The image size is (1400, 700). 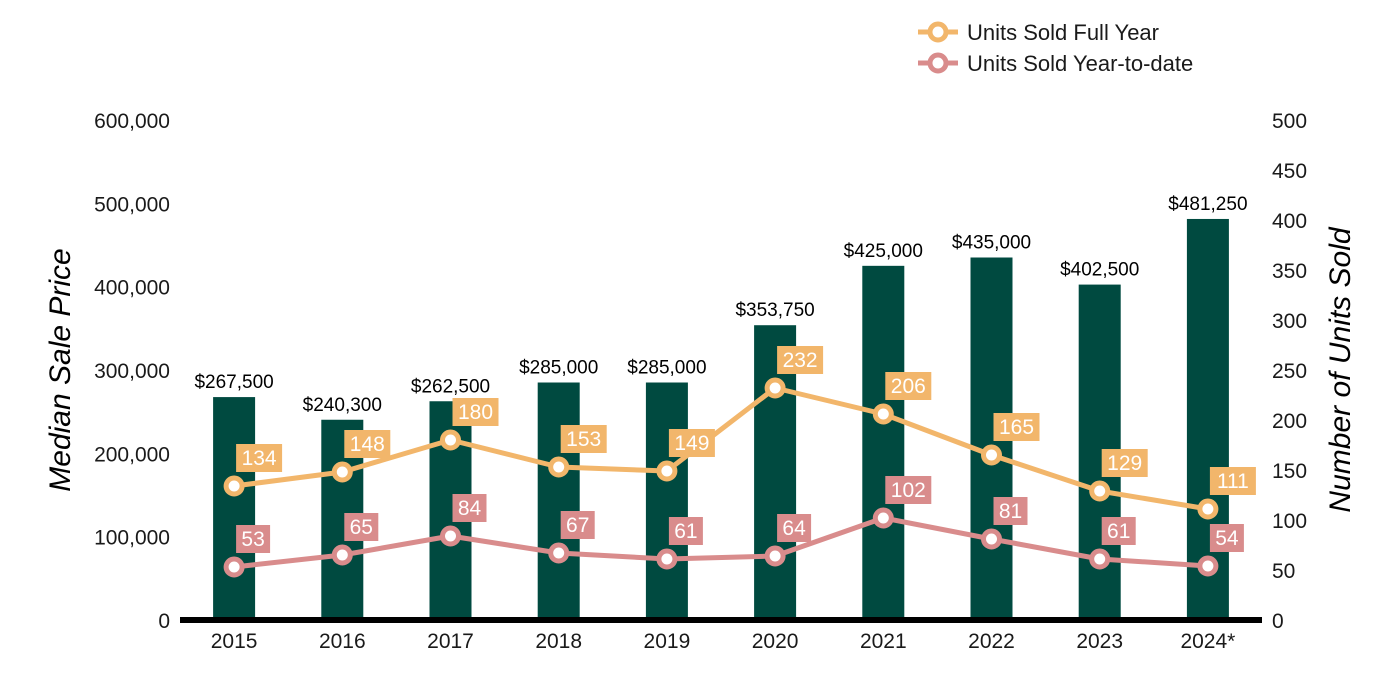 I want to click on y2-tick-label: 400, so click(x=1289, y=221).